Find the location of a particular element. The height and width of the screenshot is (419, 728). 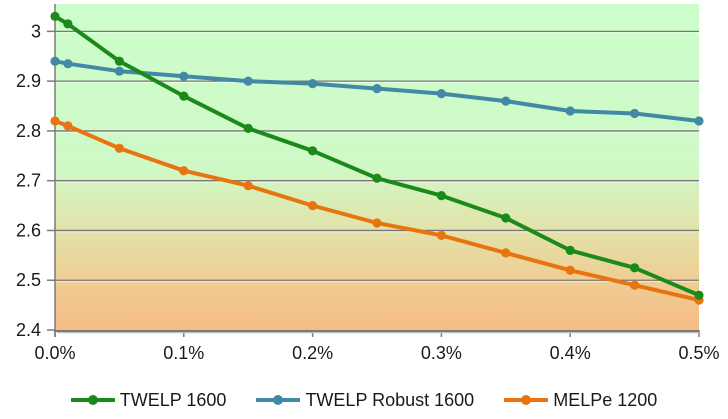

y-tick-label: 2.5 is located at coordinates (28, 280).